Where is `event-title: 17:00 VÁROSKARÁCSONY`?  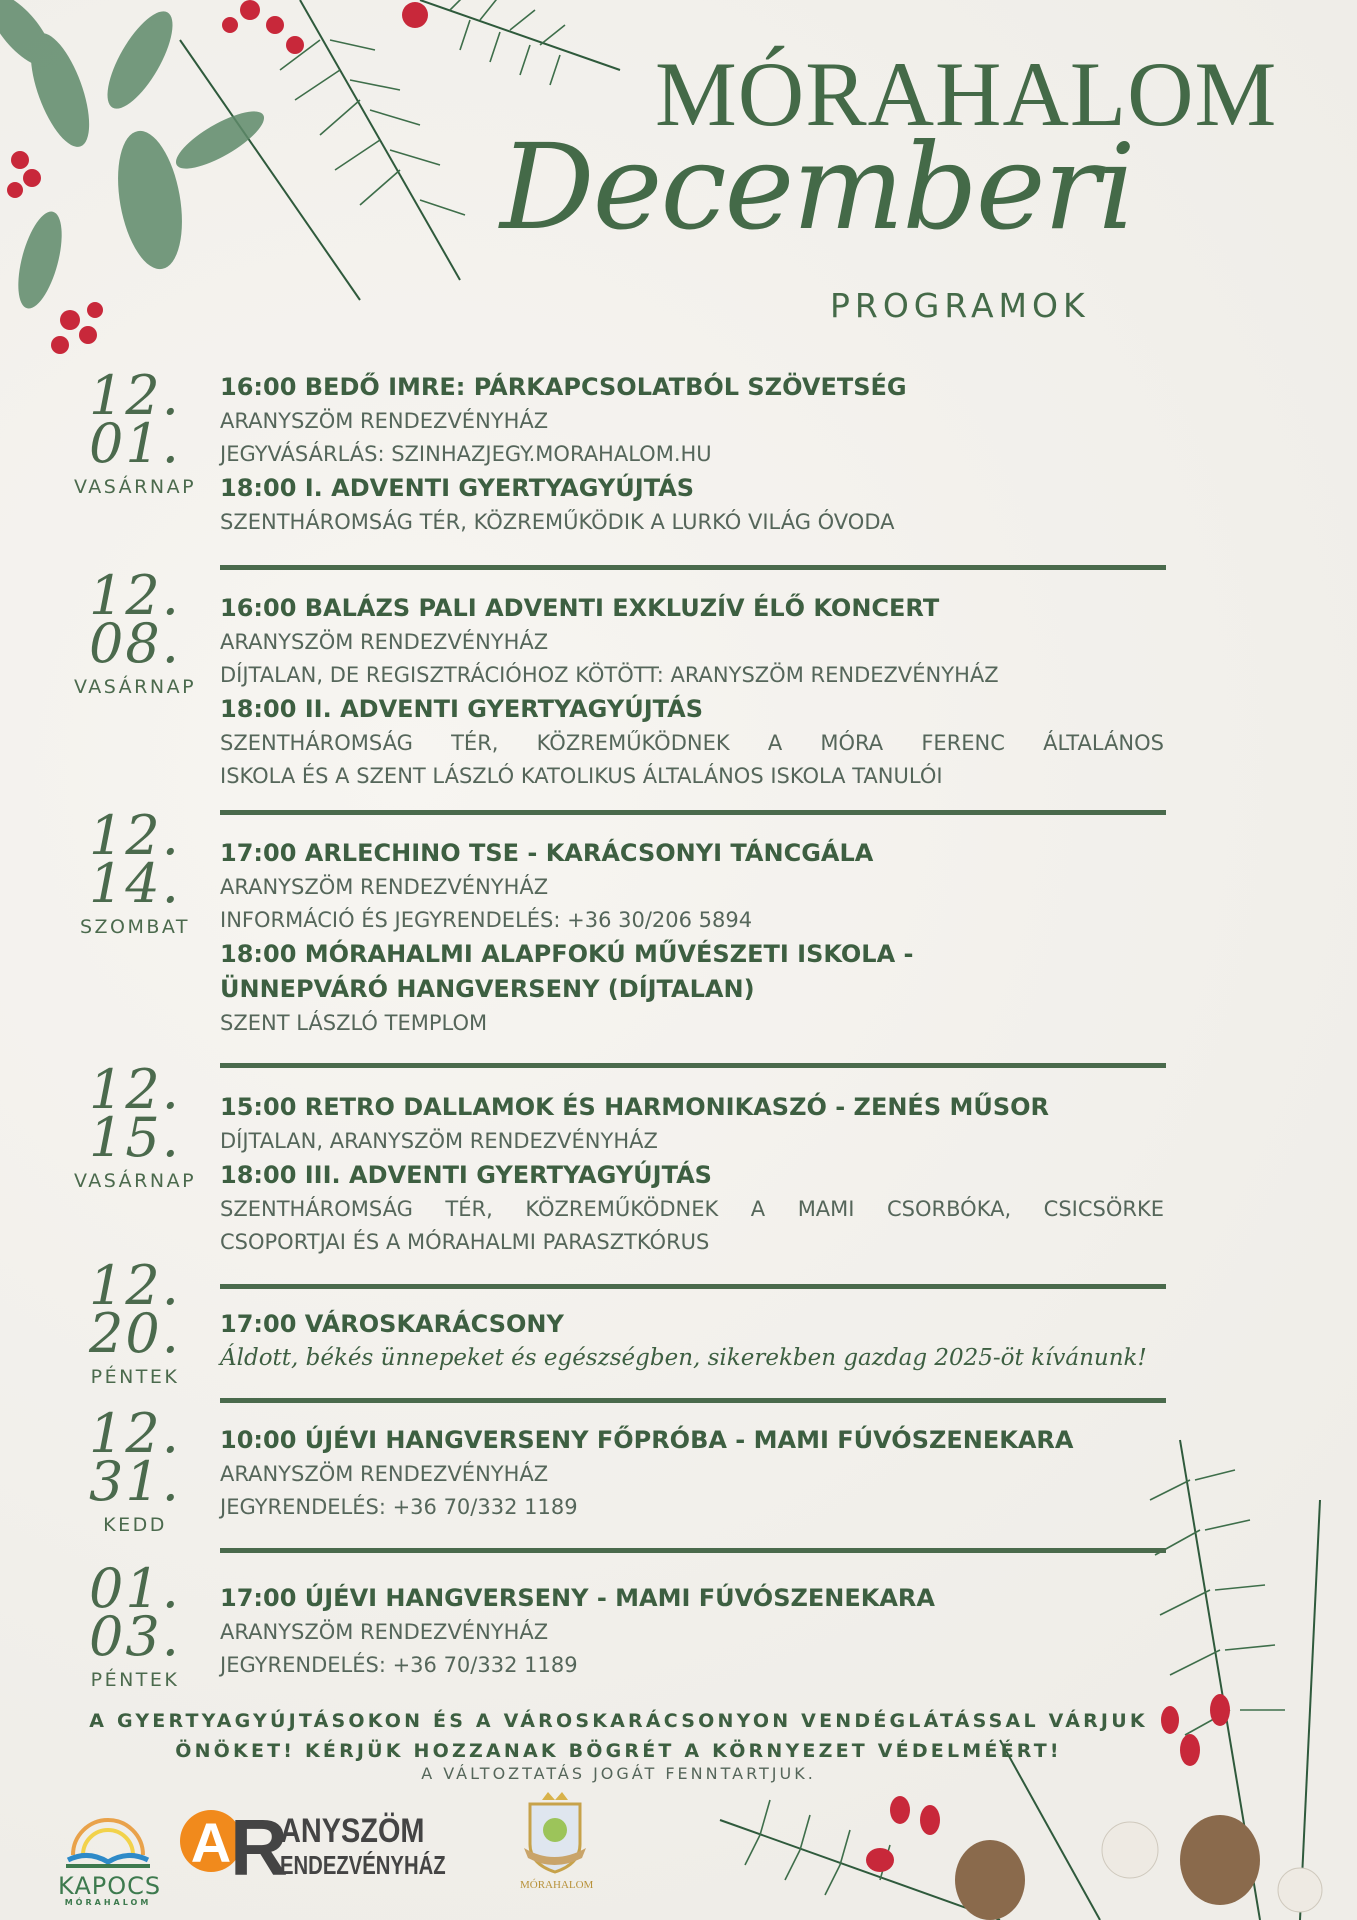
event-title: 17:00 VÁROSKARÁCSONY is located at coordinates (392, 1324).